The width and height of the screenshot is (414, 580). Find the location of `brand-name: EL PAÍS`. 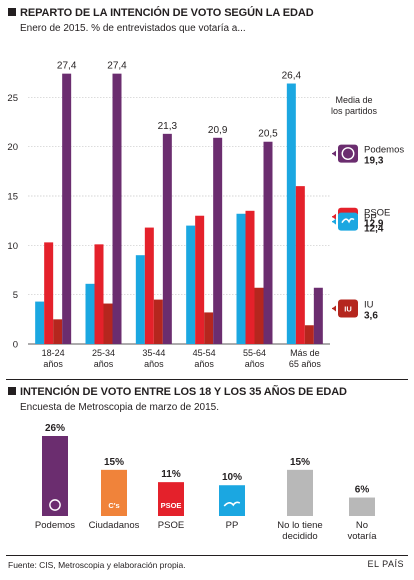

brand-name: EL PAÍS is located at coordinates (385, 564).